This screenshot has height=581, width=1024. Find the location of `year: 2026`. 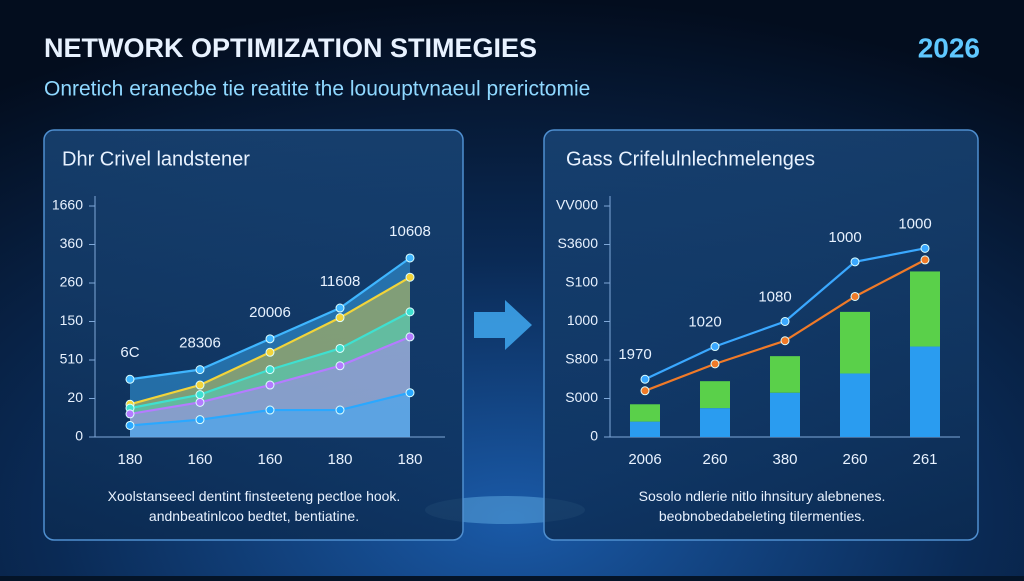

year: 2026 is located at coordinates (949, 47).